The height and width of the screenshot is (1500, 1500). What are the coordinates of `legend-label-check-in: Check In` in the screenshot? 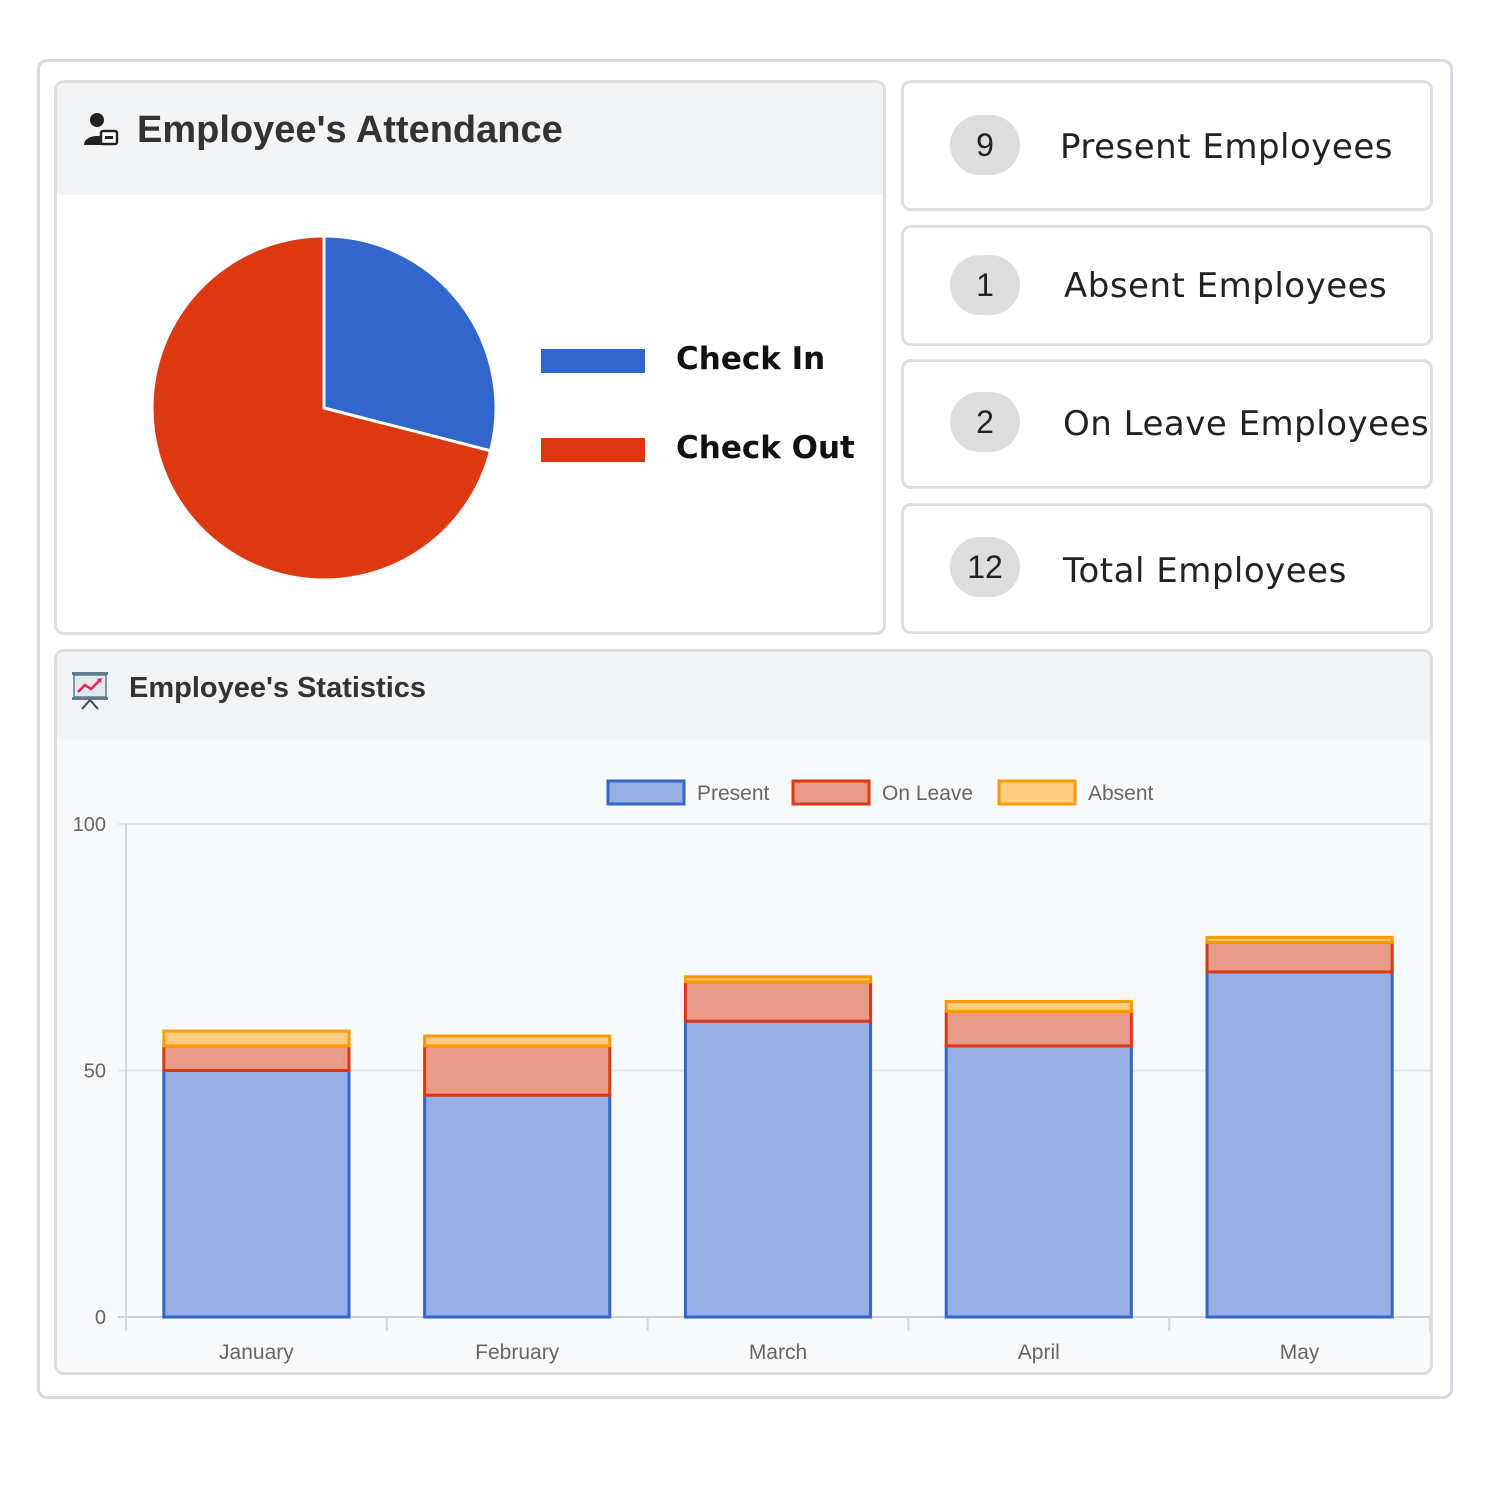 It's located at (751, 359).